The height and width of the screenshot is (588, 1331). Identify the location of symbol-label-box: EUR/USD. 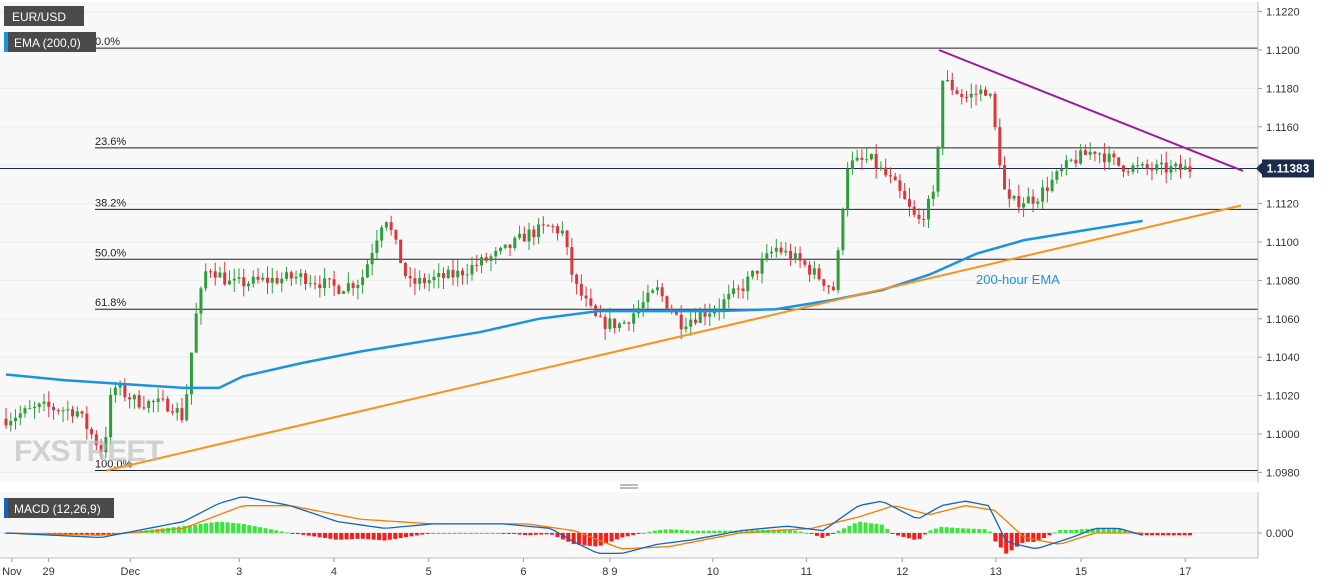
(44, 16).